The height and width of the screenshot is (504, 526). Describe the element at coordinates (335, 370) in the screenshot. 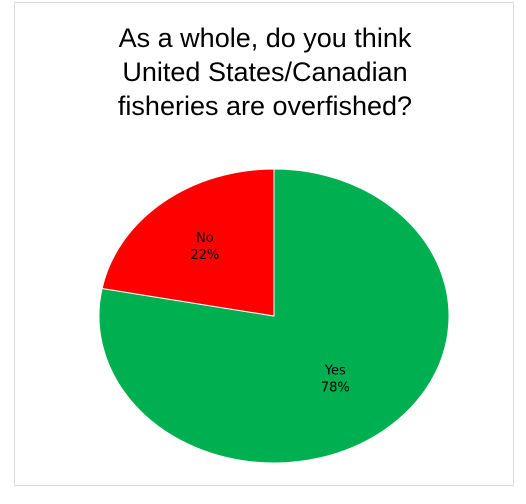

I see `slice-label-yes: Yes` at that location.